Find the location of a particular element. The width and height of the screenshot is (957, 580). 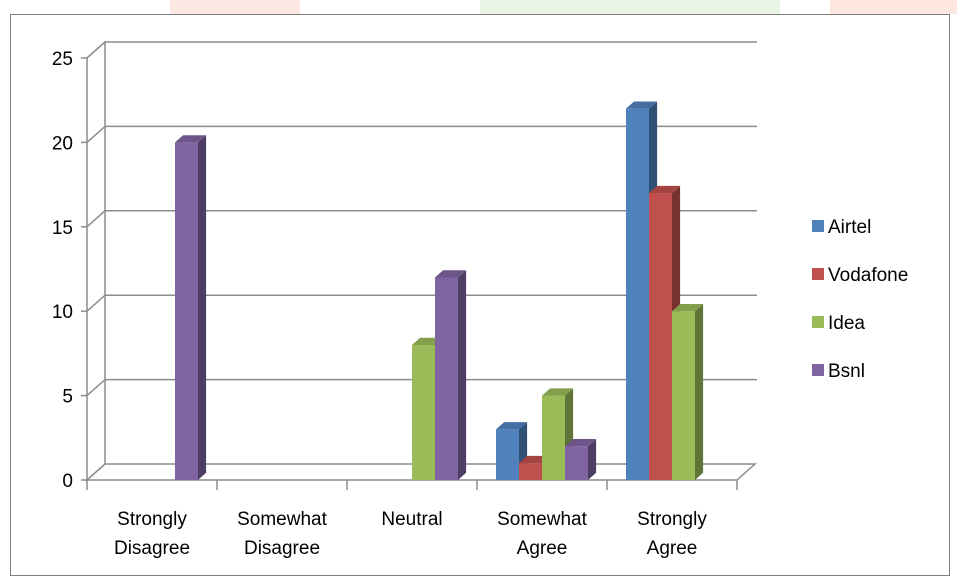

y-tick-label: 0 is located at coordinates (67, 481).